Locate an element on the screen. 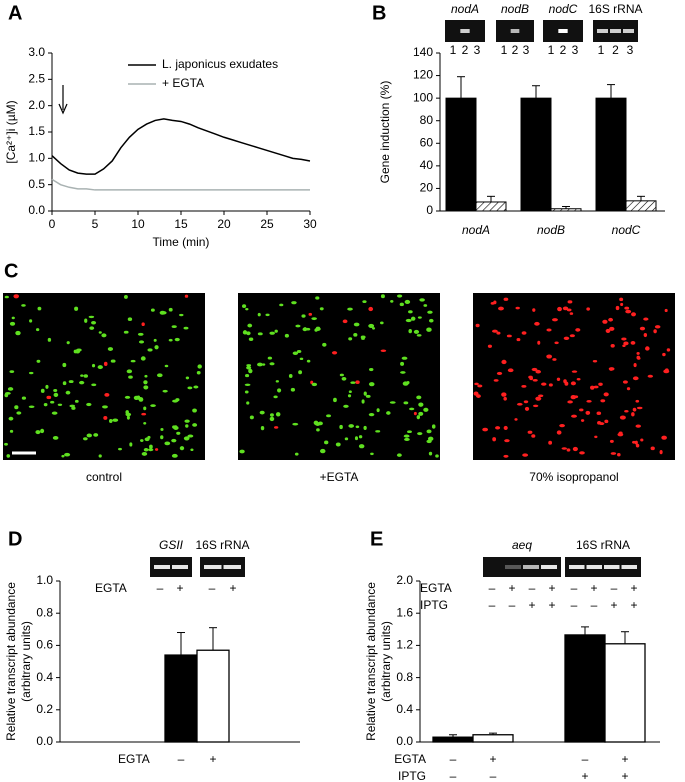 The height and width of the screenshot is (782, 685). y-tick-label: 2.5 is located at coordinates (36, 79).